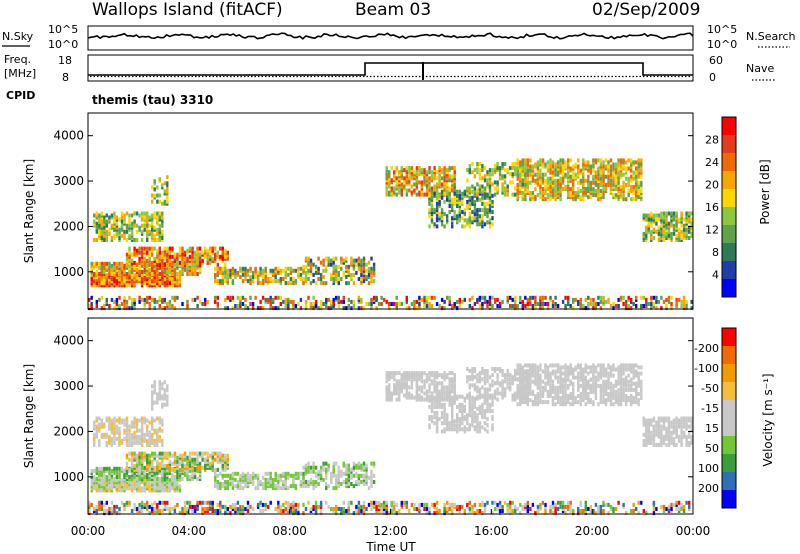 The height and width of the screenshot is (554, 800). I want to click on power-colorbar-tick-label: 8, so click(715, 252).